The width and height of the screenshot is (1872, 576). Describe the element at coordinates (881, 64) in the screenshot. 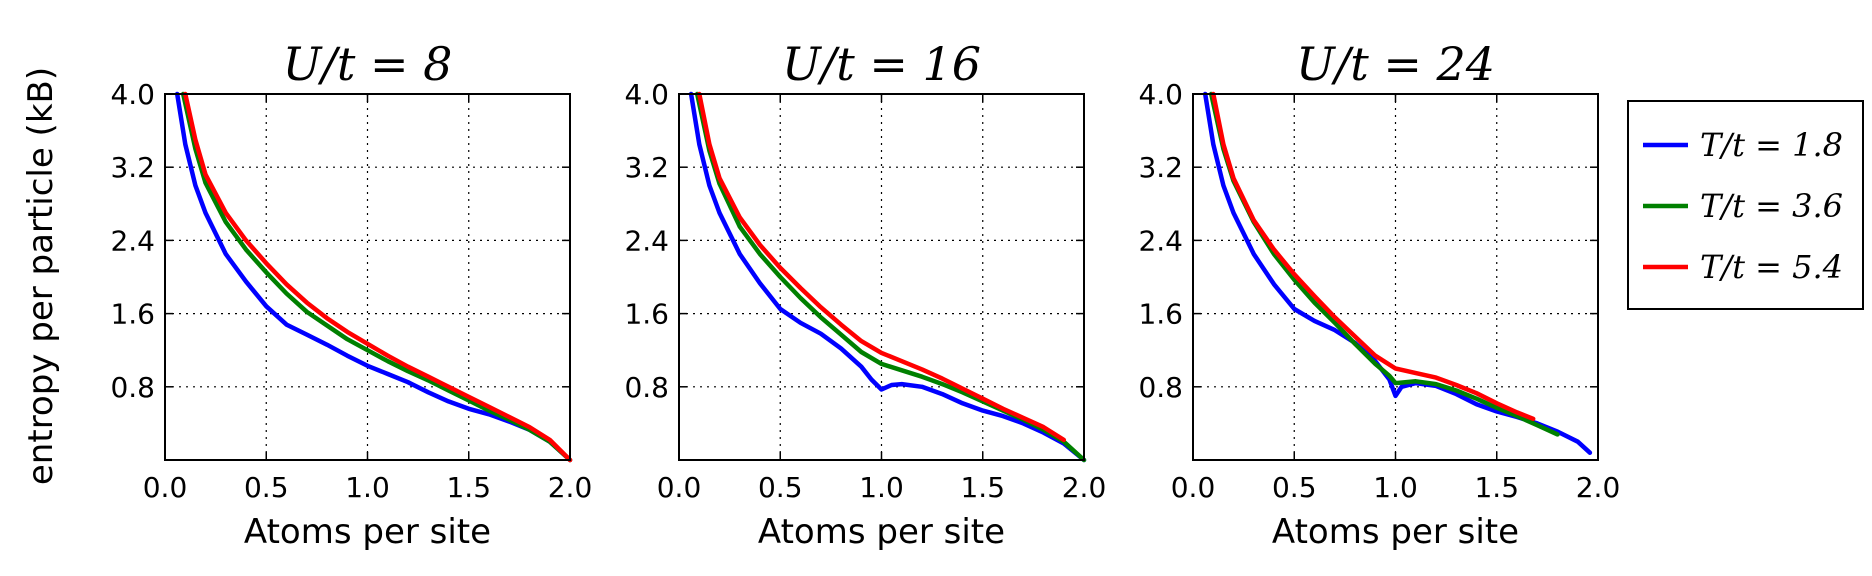

I see `panel-title: U/t = 16` at that location.